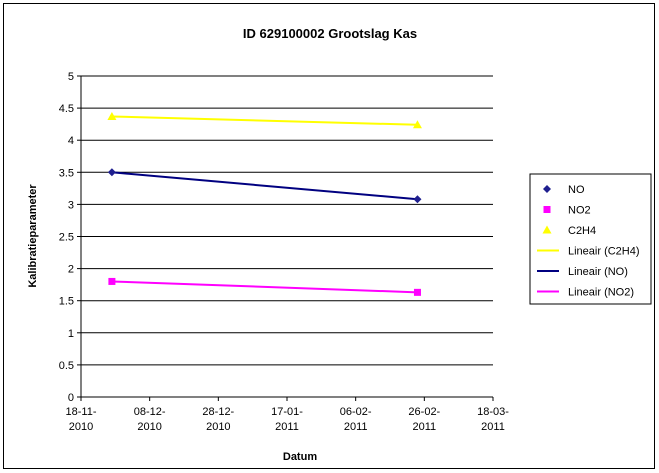 This screenshot has height=473, width=659. I want to click on y-tick-label: 0, so click(71, 398).